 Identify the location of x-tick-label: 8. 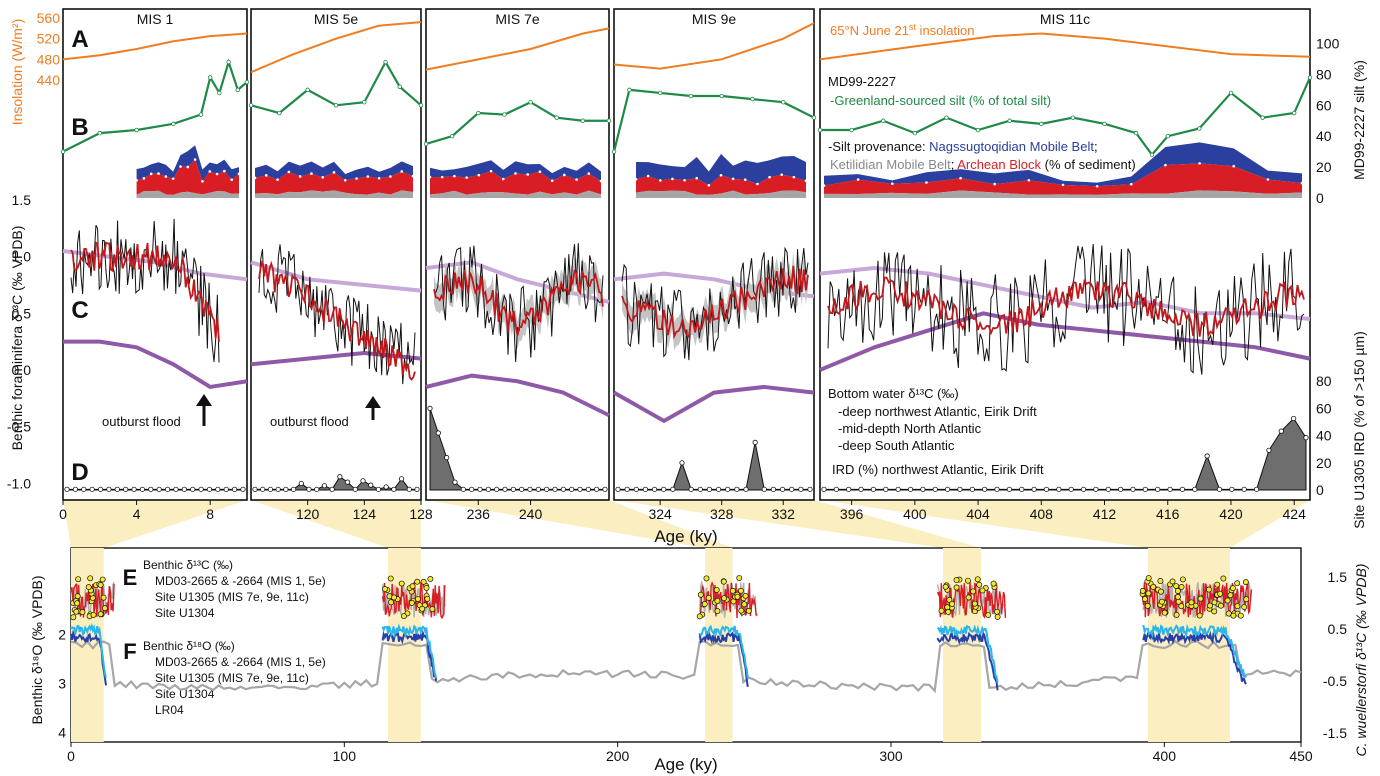
(210, 514).